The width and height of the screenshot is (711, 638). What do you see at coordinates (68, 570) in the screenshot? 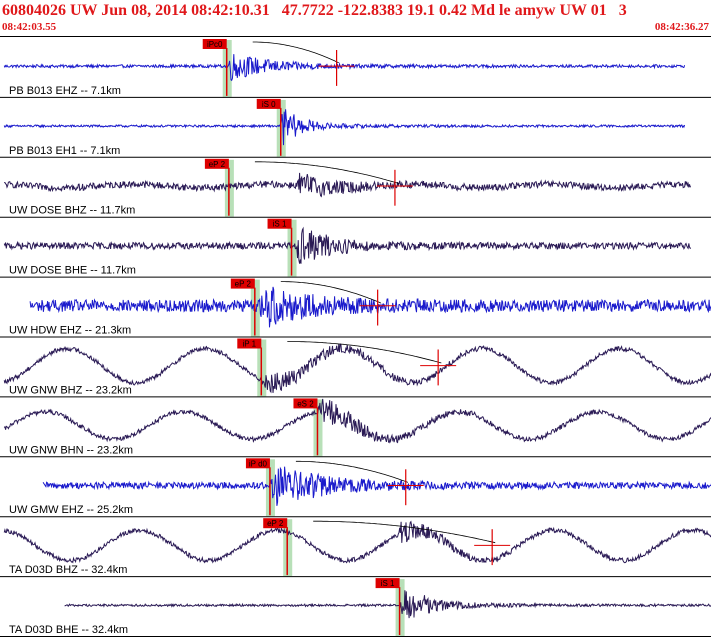
I see `channel-label: TA D03D BHZ -- 32.4km` at bounding box center [68, 570].